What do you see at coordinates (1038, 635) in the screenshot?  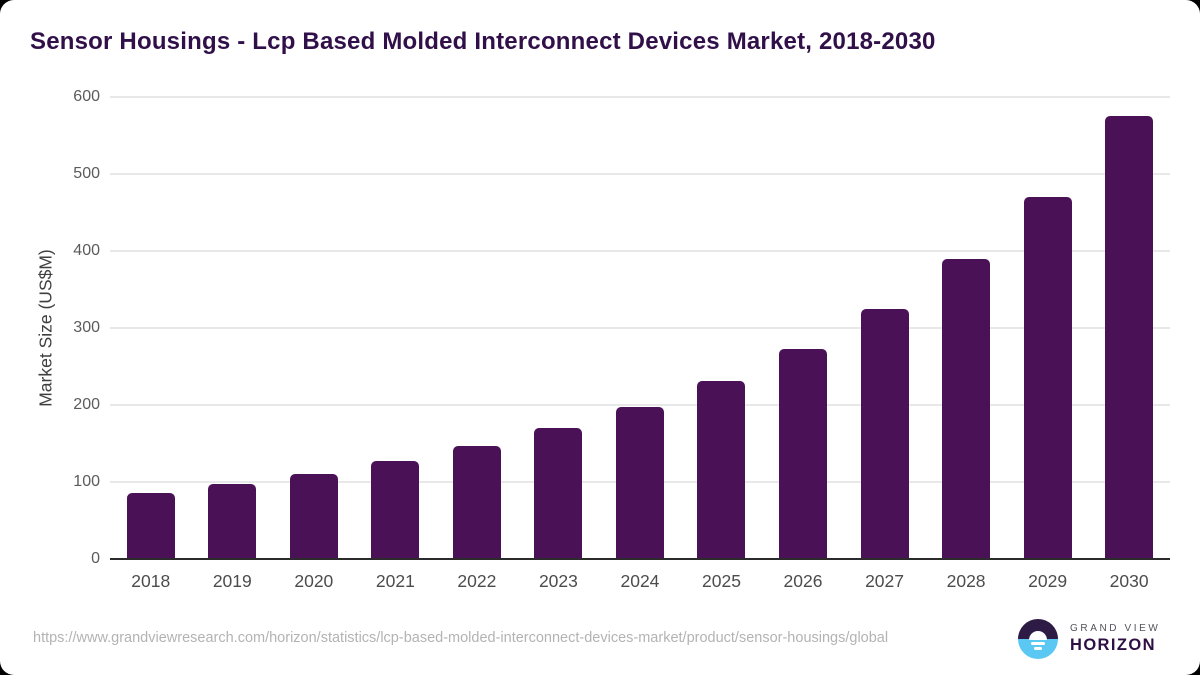 I see `sun-icon` at bounding box center [1038, 635].